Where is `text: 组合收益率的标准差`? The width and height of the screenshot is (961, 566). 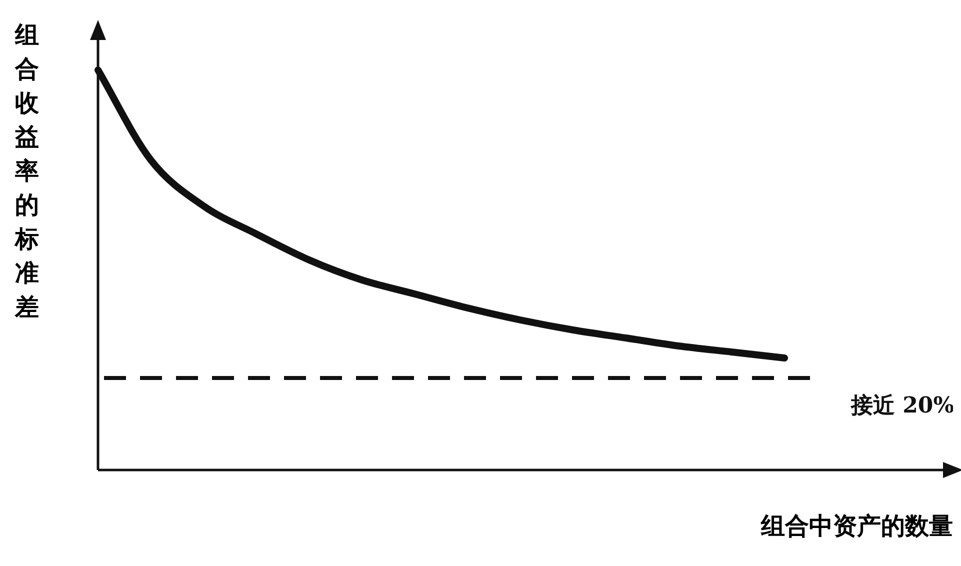
text: 组合收益率的标准差 is located at coordinates (27, 170).